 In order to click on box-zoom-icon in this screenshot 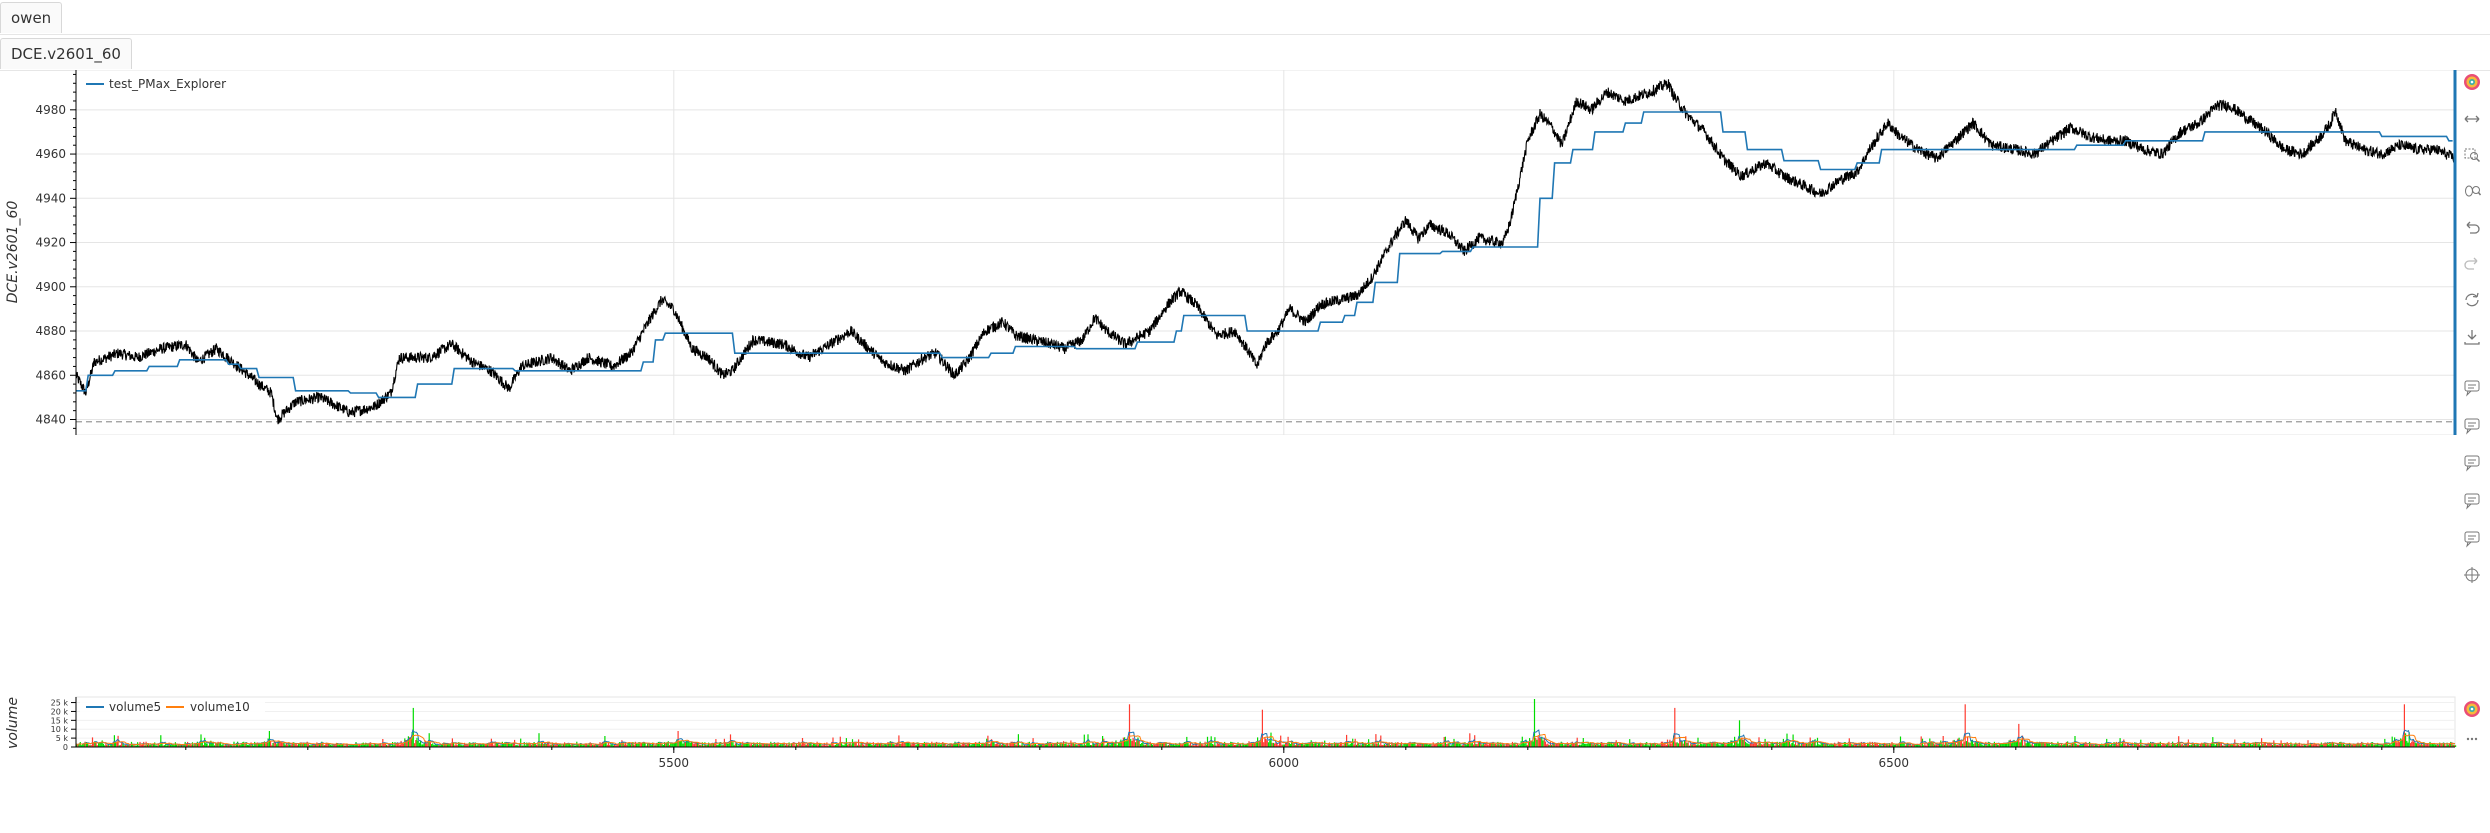, I will do `click(2472, 155)`.